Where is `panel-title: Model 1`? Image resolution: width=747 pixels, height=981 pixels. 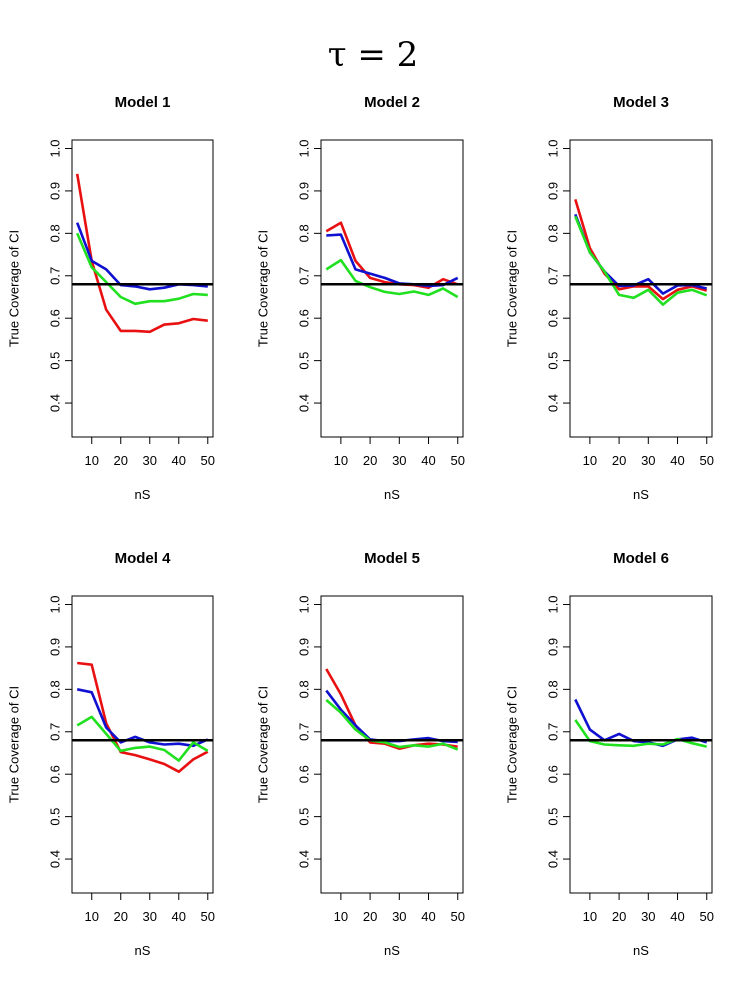
panel-title: Model 1 is located at coordinates (143, 102).